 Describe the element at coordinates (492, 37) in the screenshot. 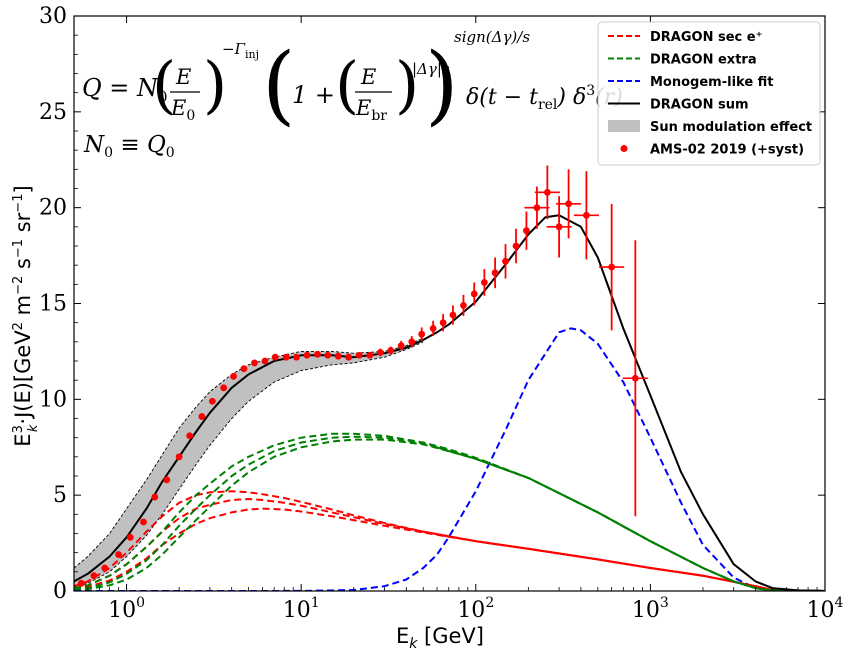

I see `svg-text: sign(Δγ)/s` at that location.